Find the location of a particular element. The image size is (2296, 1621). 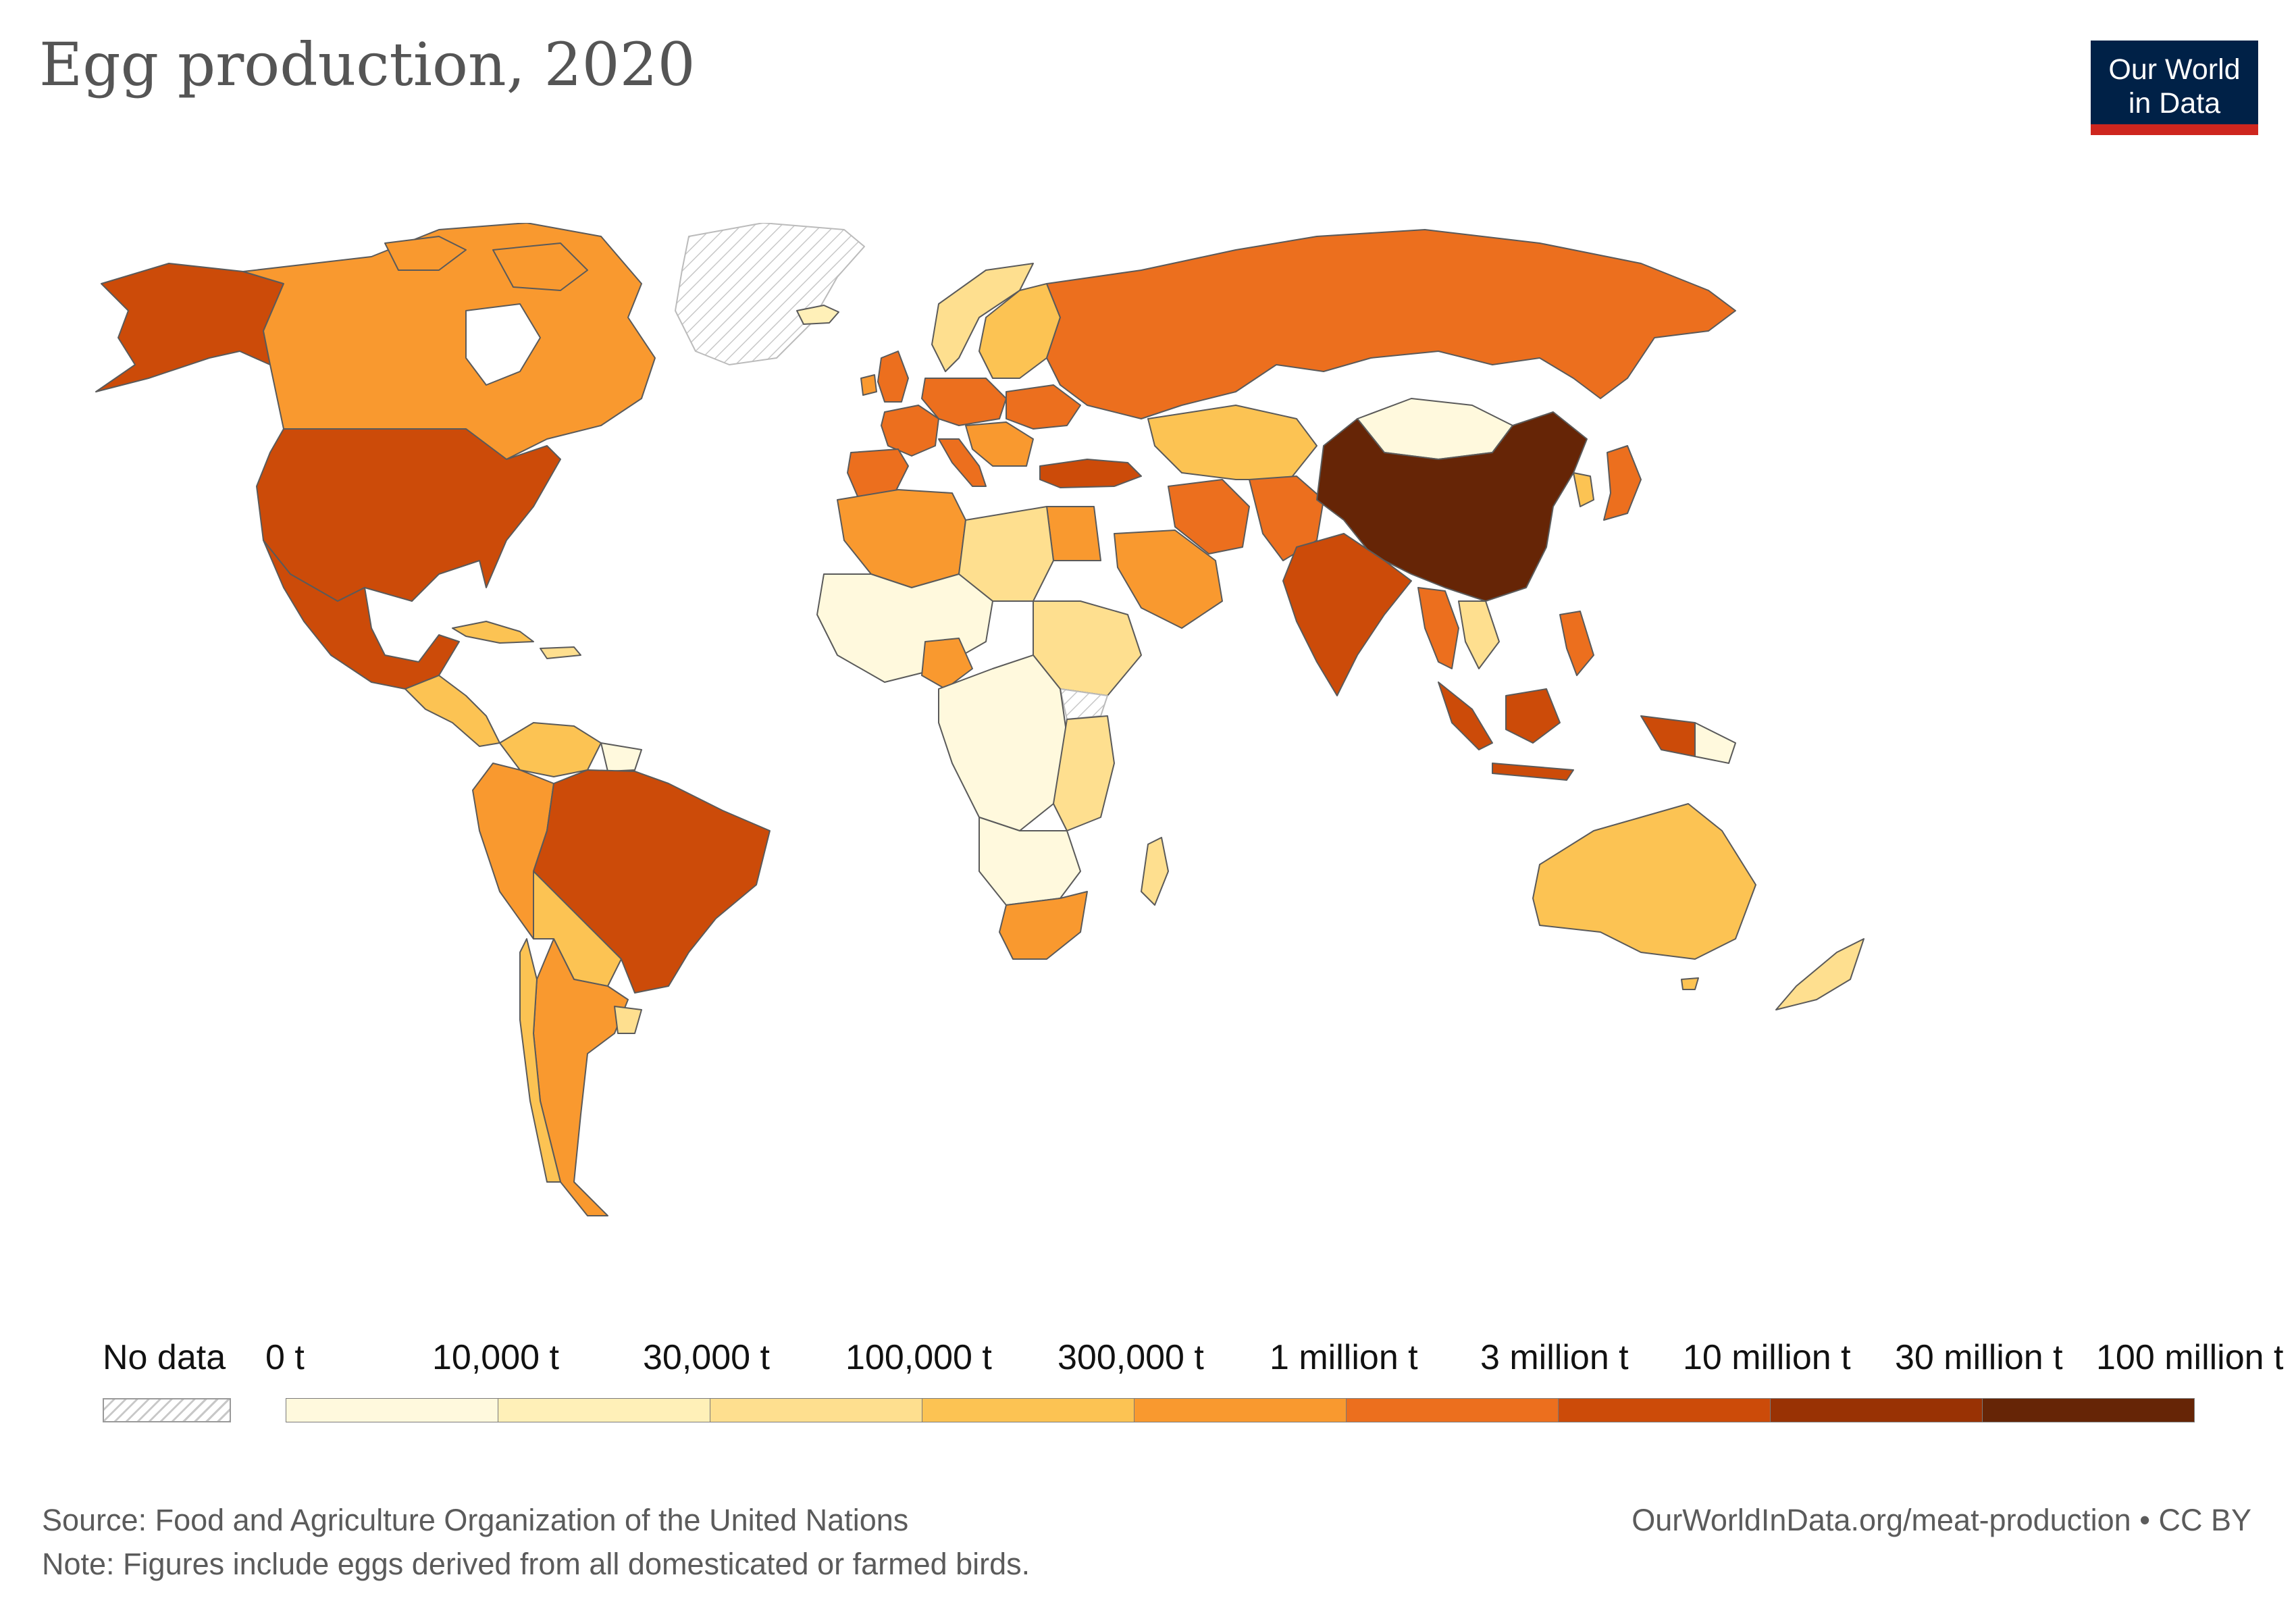

legend-tick-8: 30 million t is located at coordinates (1979, 1357).